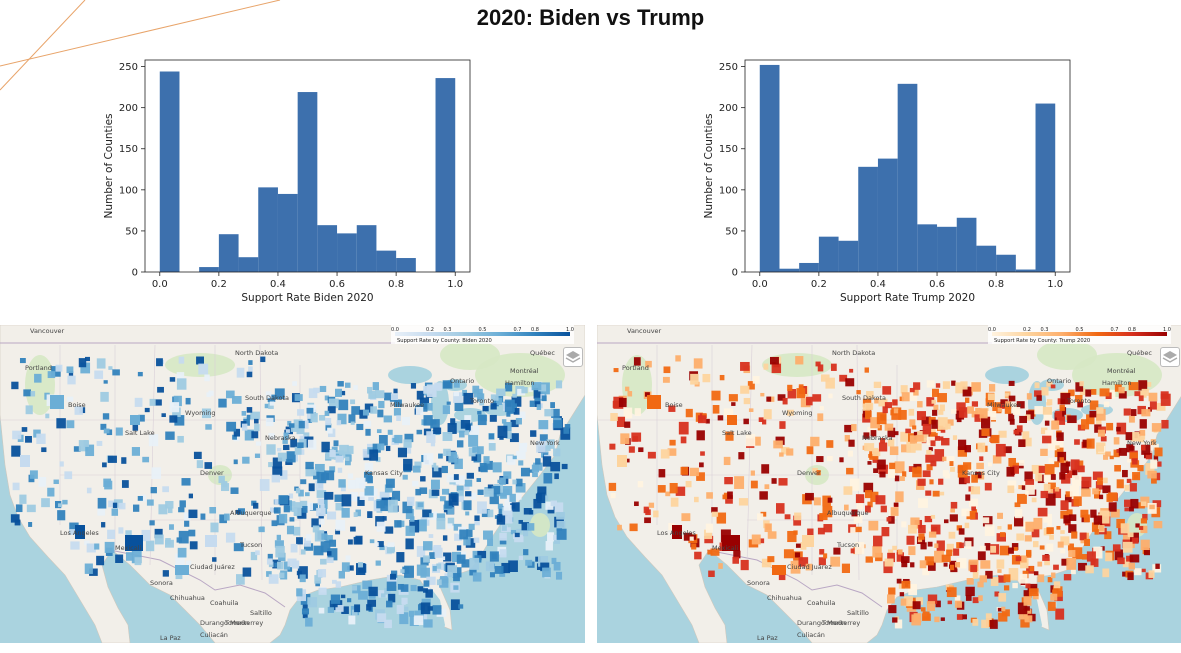 The height and width of the screenshot is (653, 1181). Describe the element at coordinates (878, 284) in the screenshot. I see `x-tick-label: 0.4` at that location.